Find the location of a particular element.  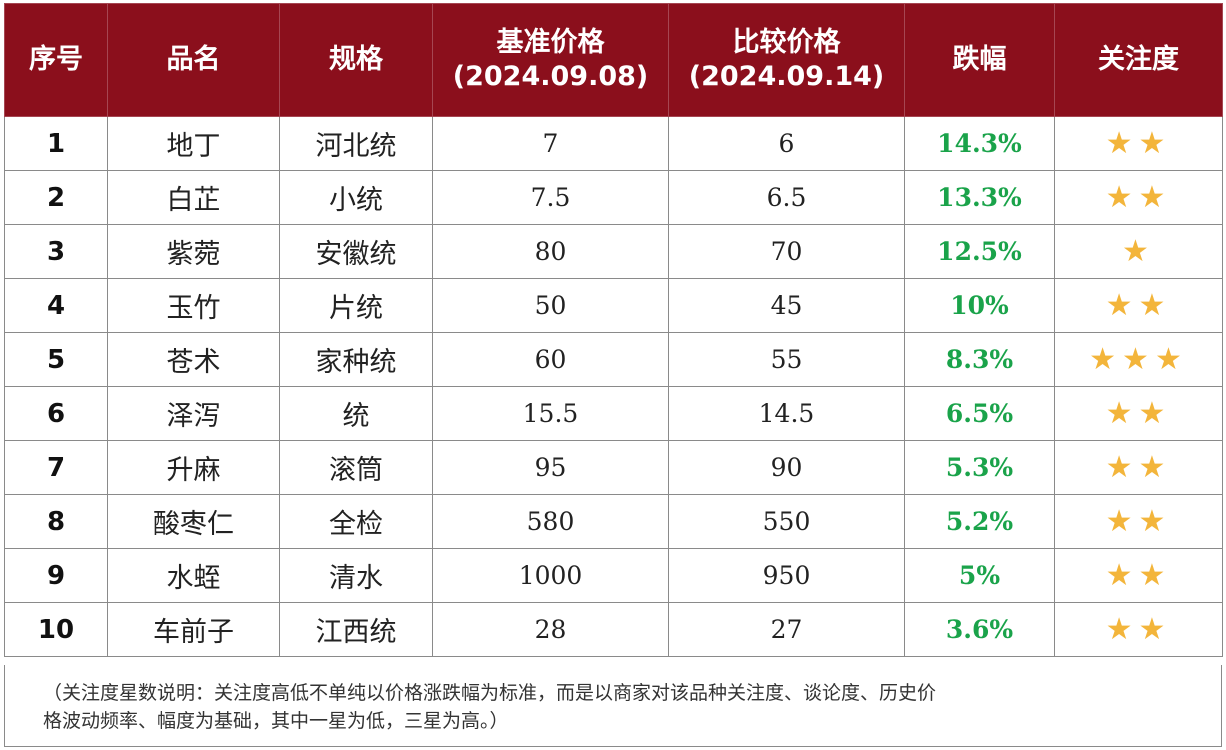

row-no: 9 is located at coordinates (56, 575).